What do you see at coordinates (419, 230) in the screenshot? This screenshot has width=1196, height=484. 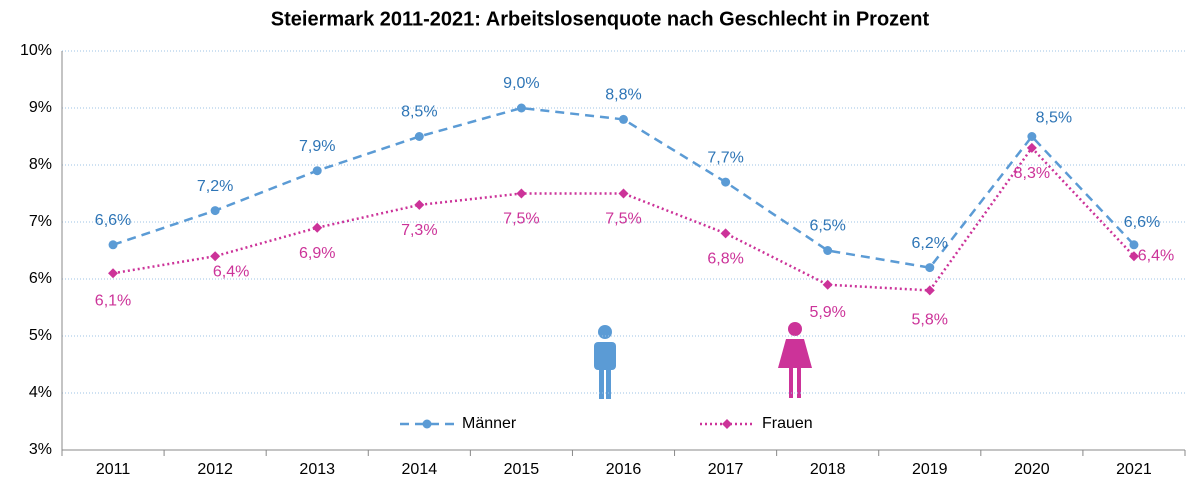 I see `data-label: 7,3%` at bounding box center [419, 230].